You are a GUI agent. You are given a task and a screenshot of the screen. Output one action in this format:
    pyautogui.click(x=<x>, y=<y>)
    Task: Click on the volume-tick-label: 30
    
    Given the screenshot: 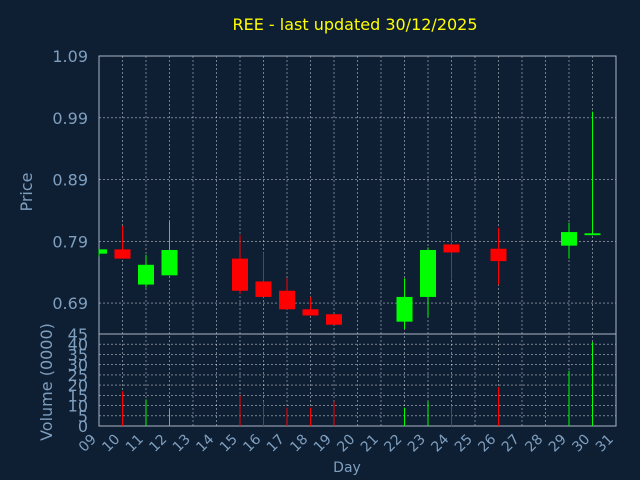 What is the action you would take?
    pyautogui.click(x=78, y=365)
    